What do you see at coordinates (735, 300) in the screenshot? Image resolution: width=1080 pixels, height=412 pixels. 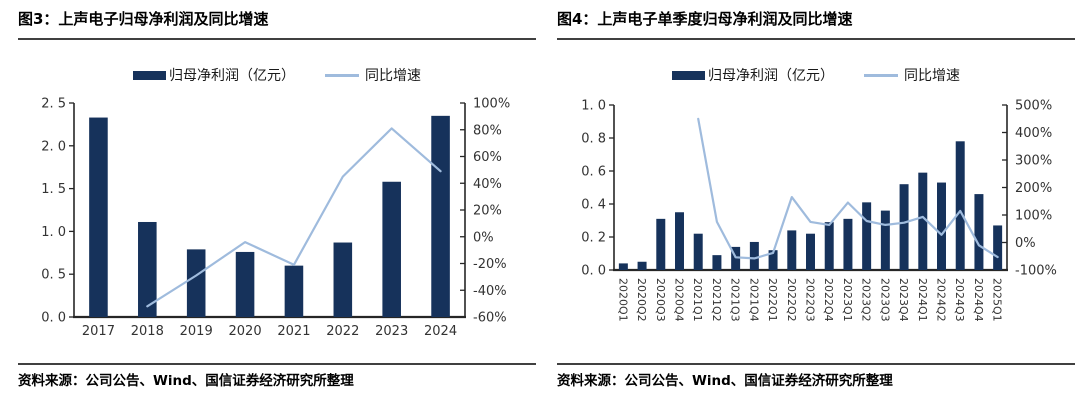 I see `svg-text: 2021Q3` at bounding box center [735, 300].